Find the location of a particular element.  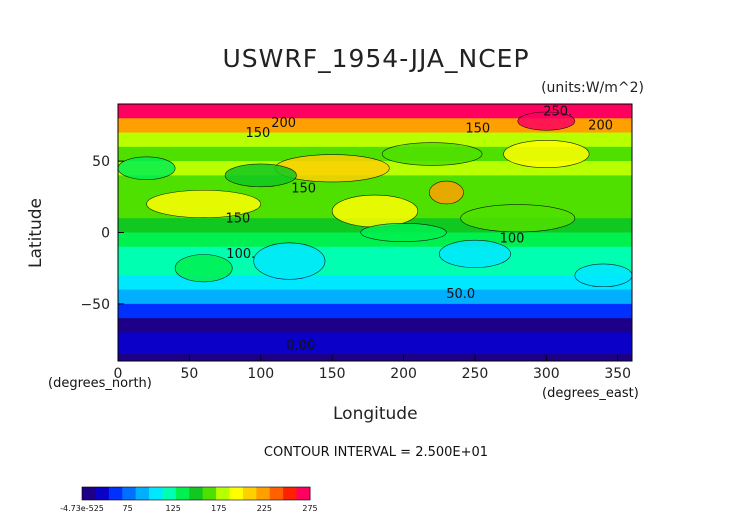

colorbar-frame is located at coordinates (196, 493).